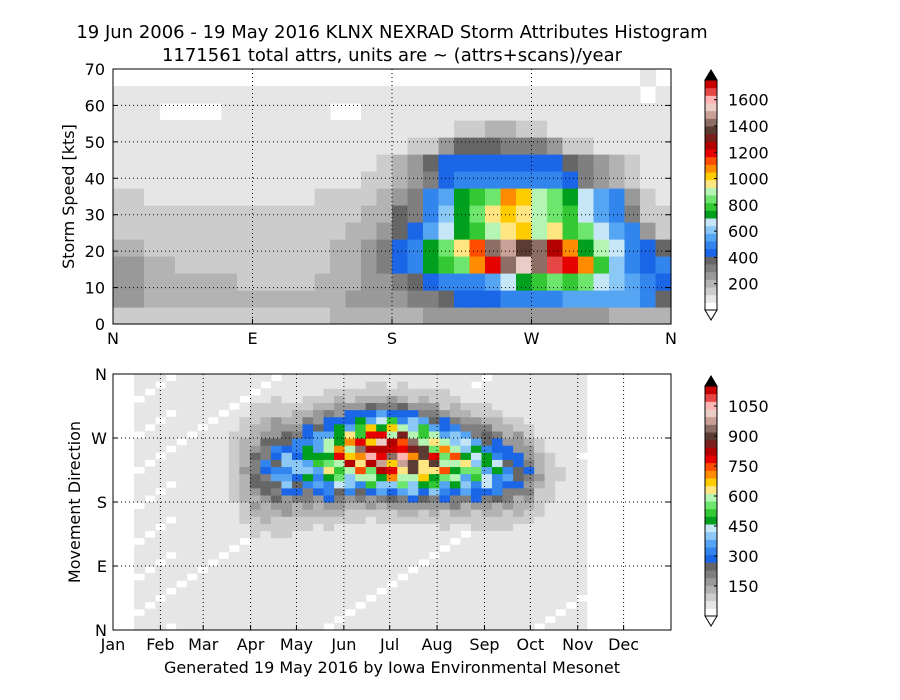  I want to click on x-tick-label: Mar, so click(203, 644).